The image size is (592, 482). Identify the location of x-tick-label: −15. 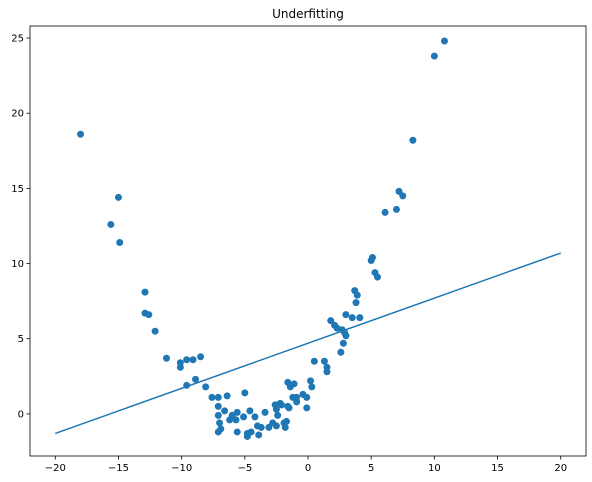
(118, 468).